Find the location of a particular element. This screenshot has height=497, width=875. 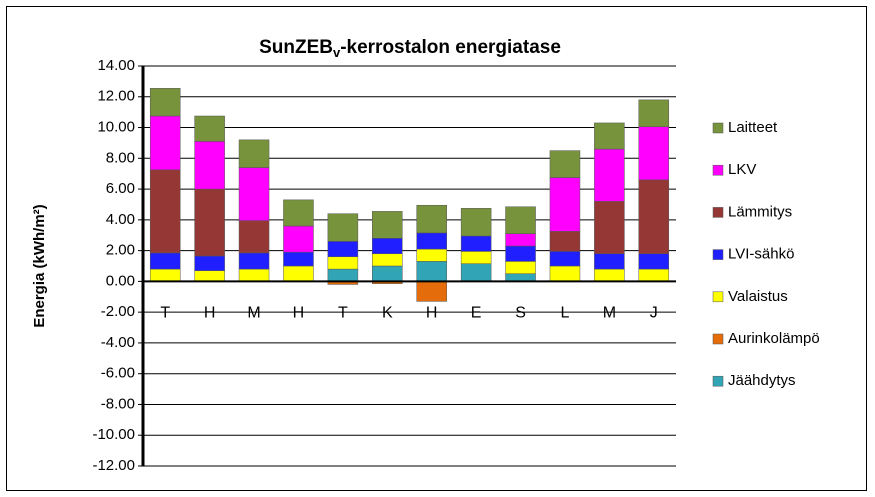

y-tick-label: 4.00 is located at coordinates (120, 219).